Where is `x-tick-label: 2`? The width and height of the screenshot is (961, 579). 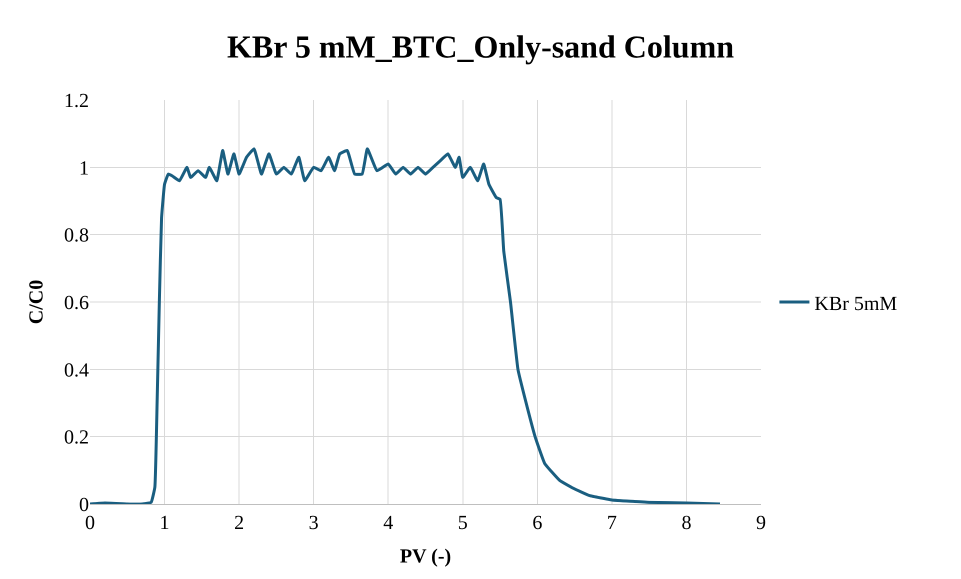
x-tick-label: 2 is located at coordinates (239, 523).